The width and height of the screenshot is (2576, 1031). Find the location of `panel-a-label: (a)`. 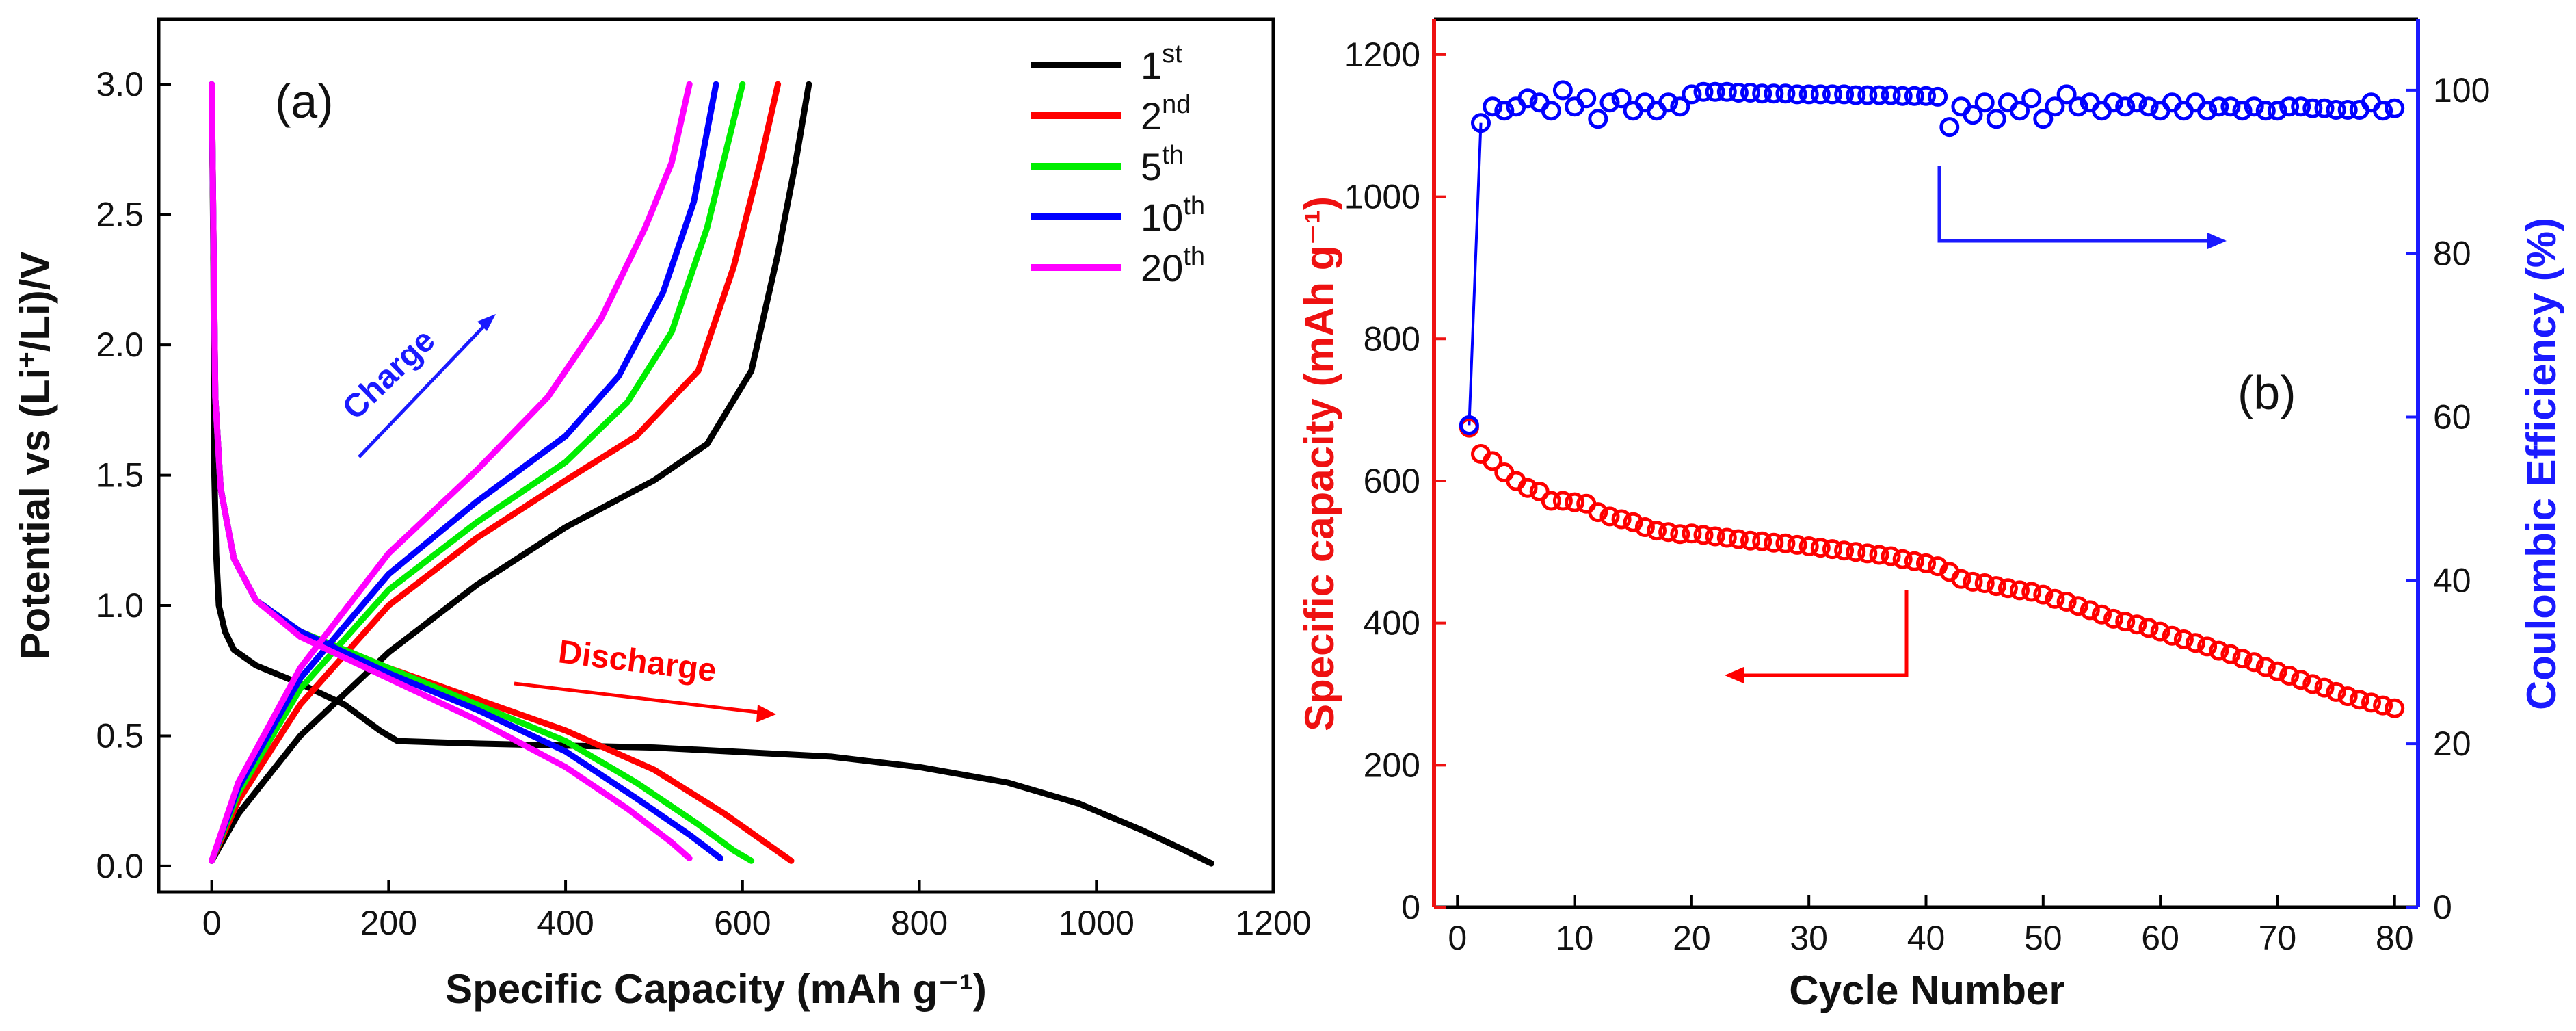

panel-a-label: (a) is located at coordinates (304, 102).